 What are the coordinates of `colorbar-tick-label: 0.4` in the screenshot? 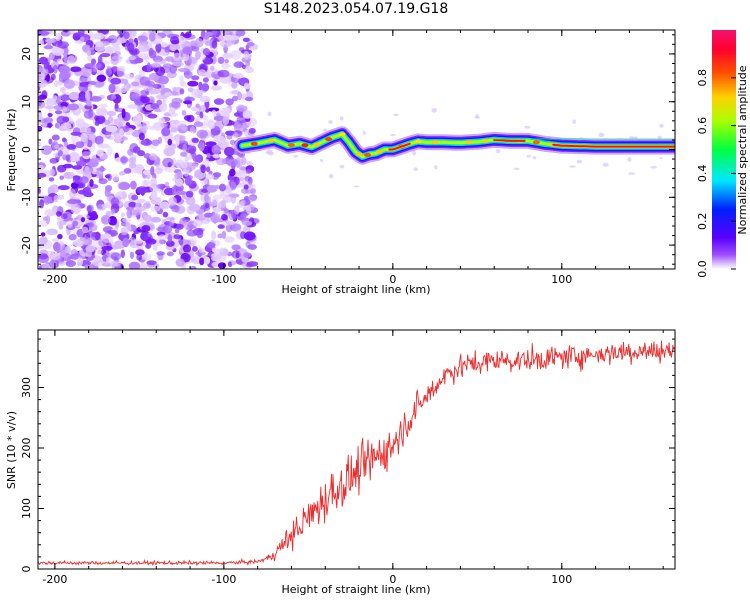 It's located at (702, 174).